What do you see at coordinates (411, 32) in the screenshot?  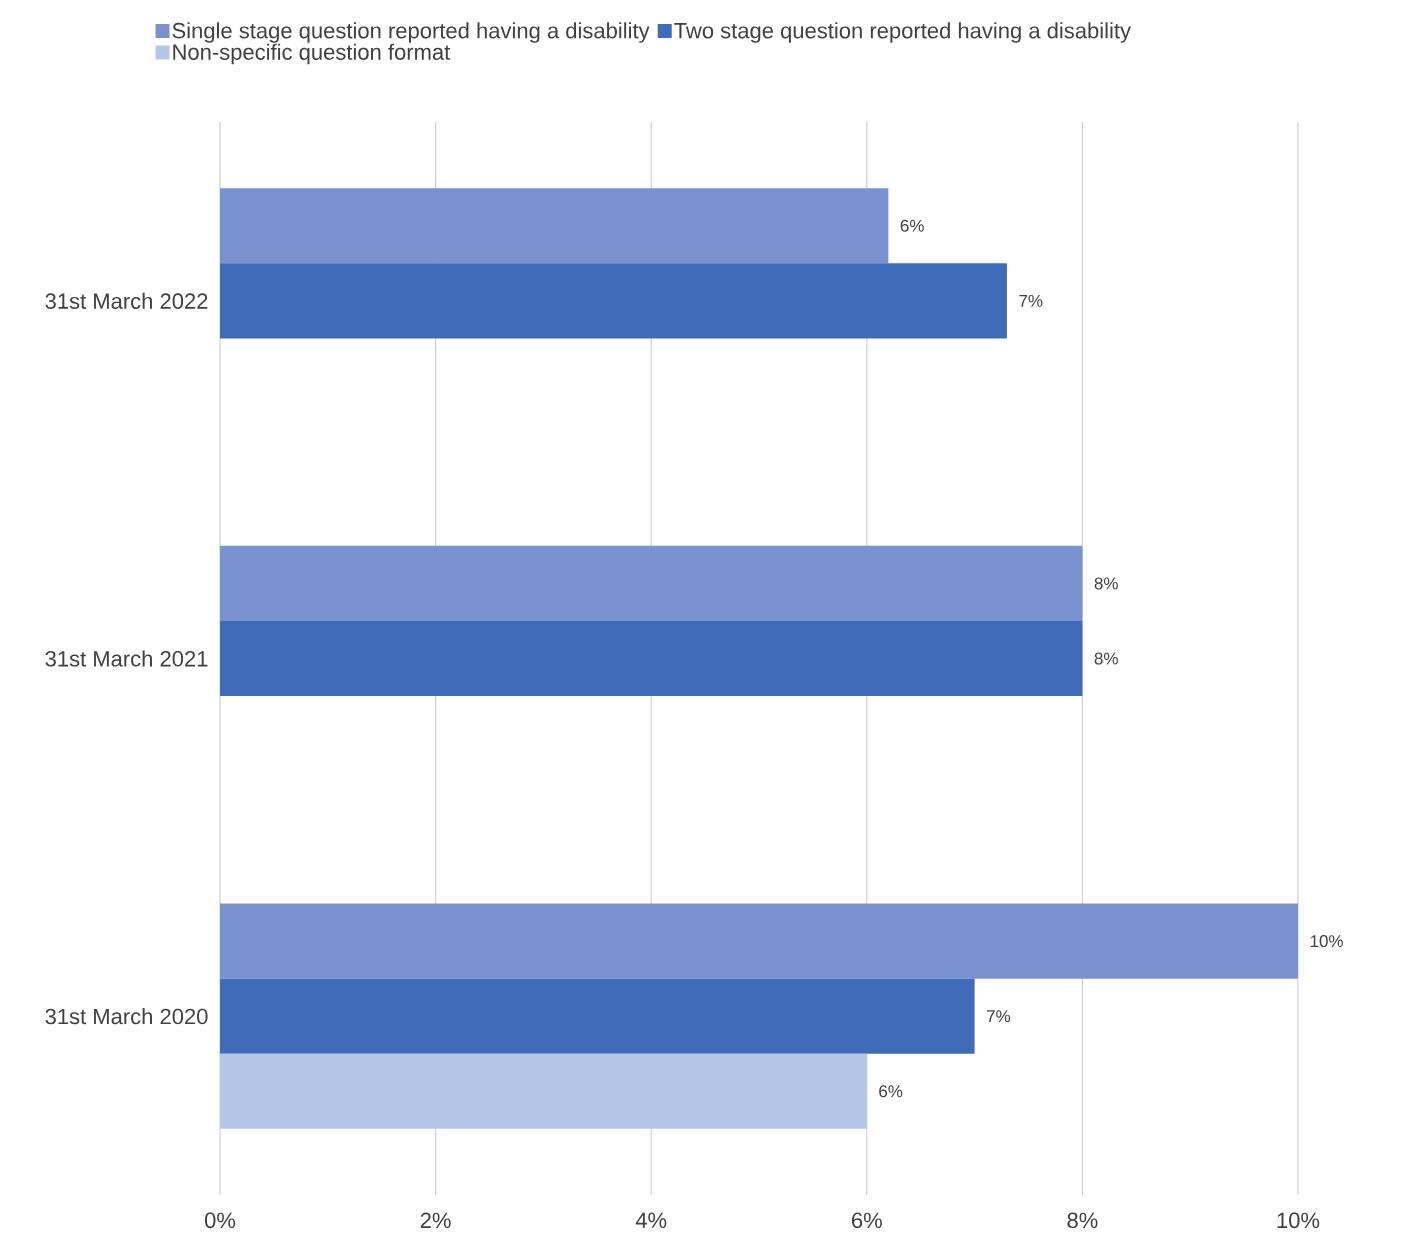 I see `legend-label: Single stage question reported having a disability` at bounding box center [411, 32].